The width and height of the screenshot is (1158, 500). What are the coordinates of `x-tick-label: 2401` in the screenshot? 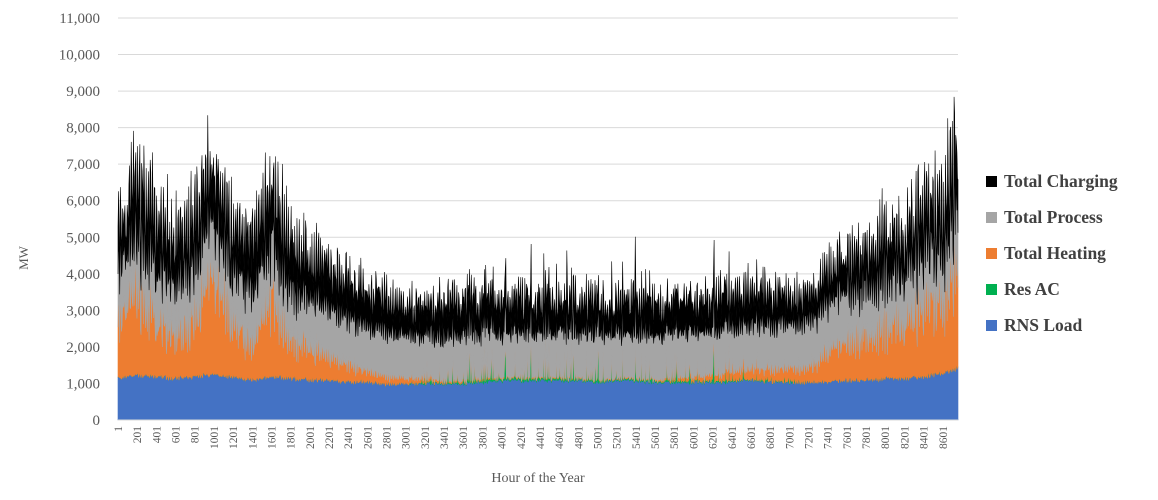 It's located at (349, 437).